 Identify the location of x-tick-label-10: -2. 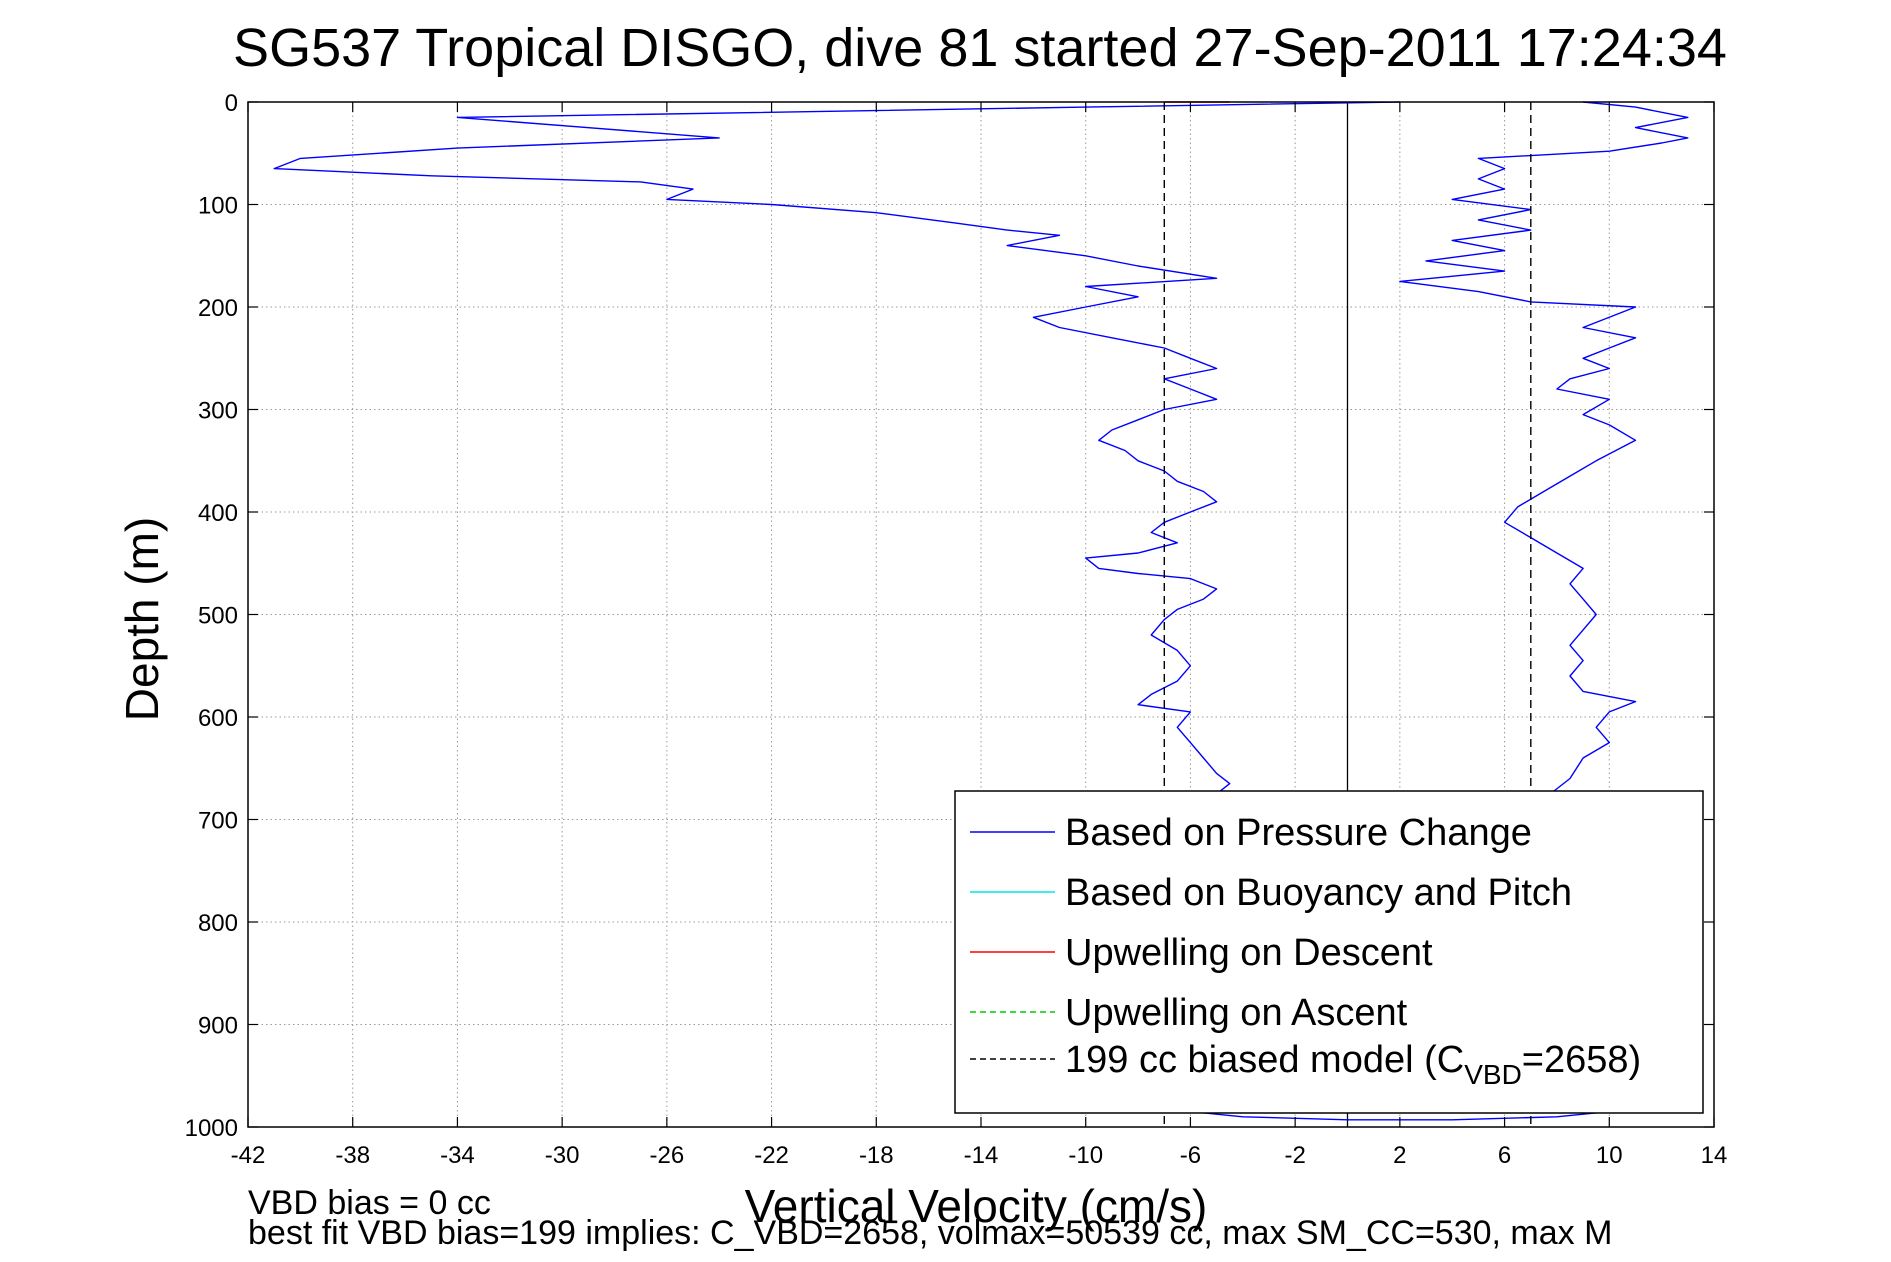
(1294, 1155).